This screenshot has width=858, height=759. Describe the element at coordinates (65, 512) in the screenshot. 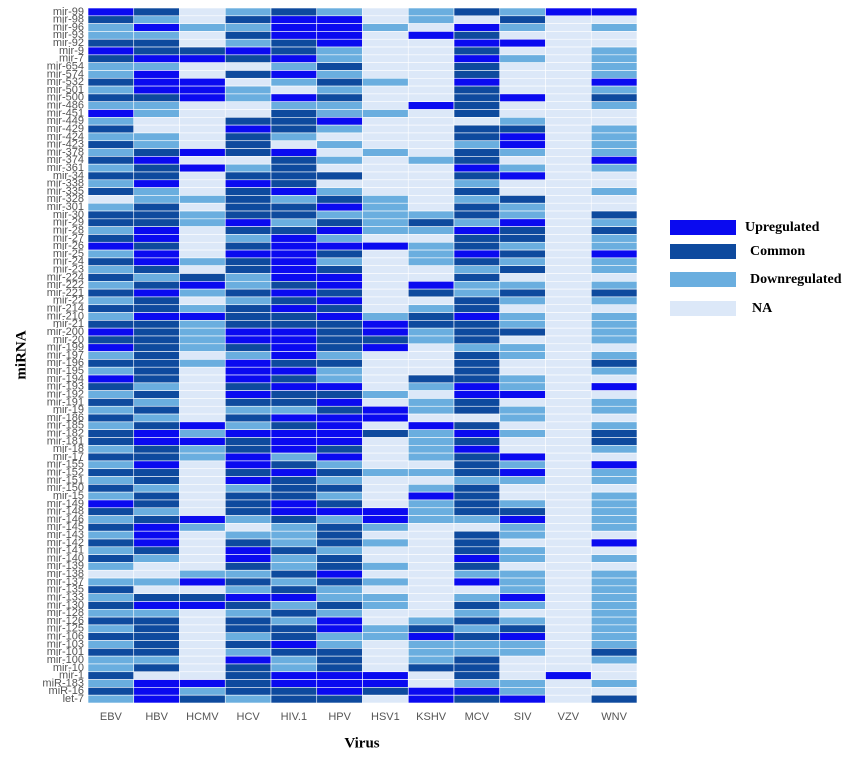

I see `y-tick-label: mir-148` at that location.